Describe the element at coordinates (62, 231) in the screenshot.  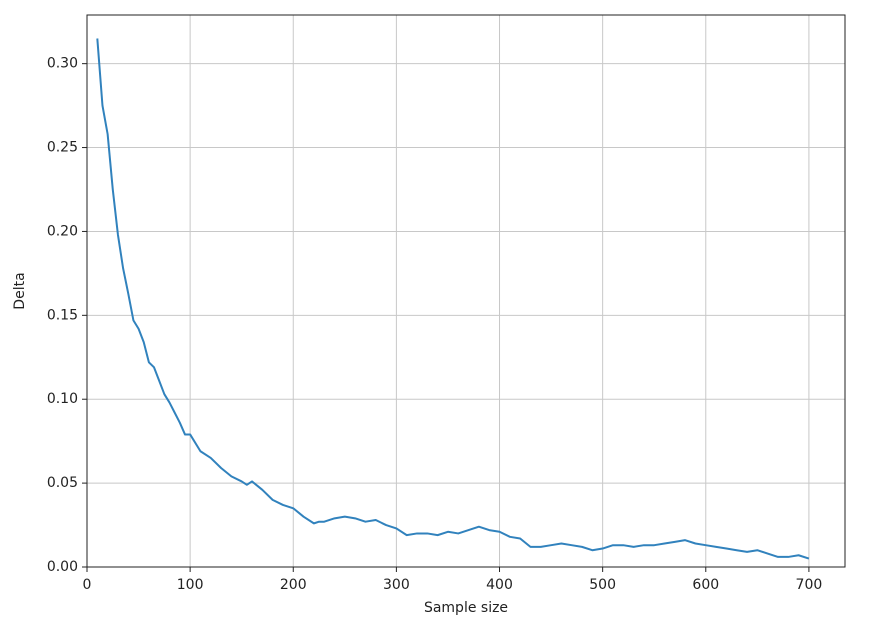
I see `y-tick-label: 0.20` at that location.